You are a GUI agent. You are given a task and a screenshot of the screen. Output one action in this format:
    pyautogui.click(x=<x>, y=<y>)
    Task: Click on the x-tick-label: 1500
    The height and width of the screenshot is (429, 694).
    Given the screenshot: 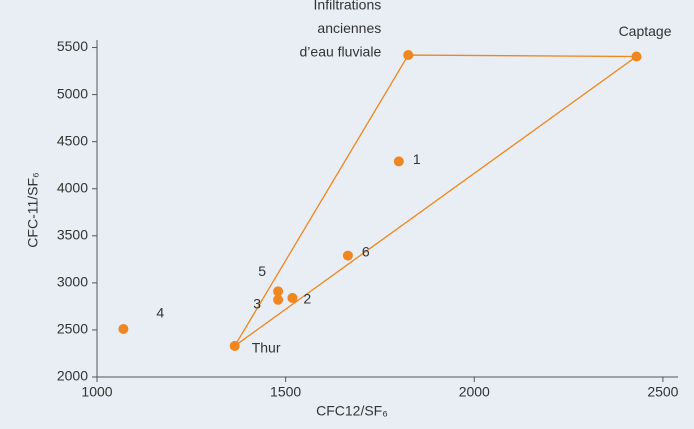 What is the action you would take?
    pyautogui.click(x=285, y=392)
    